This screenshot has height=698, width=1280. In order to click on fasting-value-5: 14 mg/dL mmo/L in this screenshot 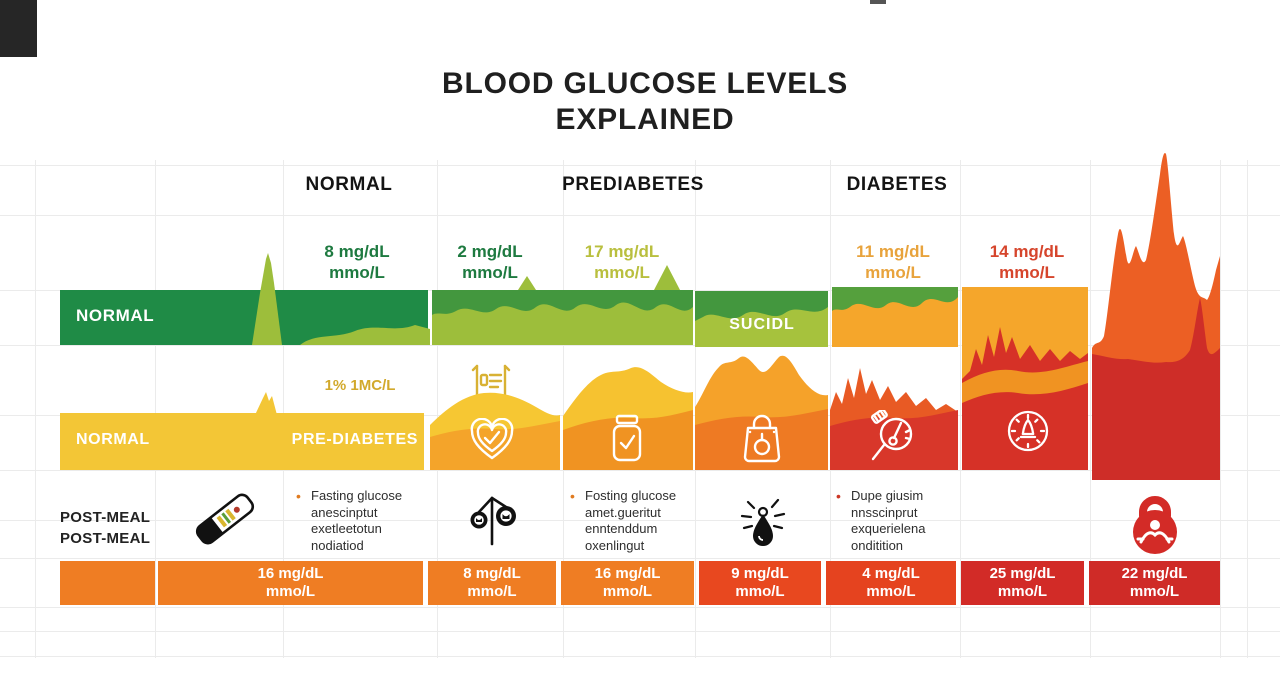, I will do `click(1027, 262)`.